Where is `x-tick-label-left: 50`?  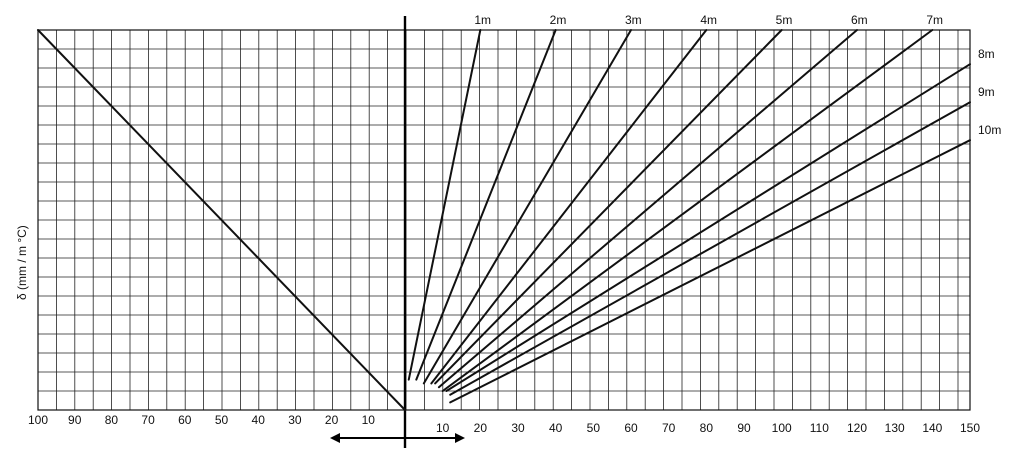
x-tick-label-left: 50 is located at coordinates (222, 420).